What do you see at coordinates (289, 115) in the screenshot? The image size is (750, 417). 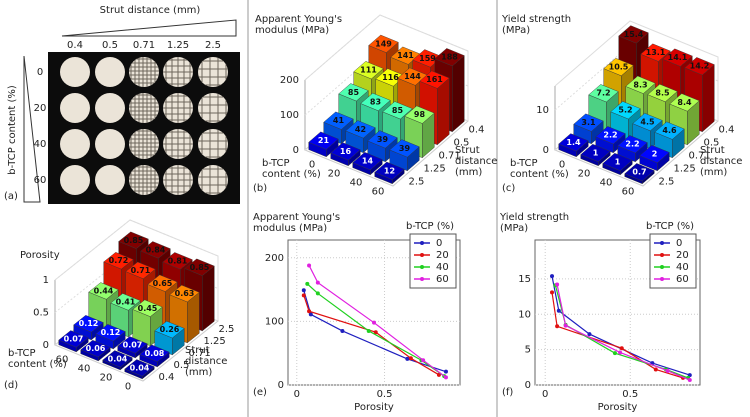 I see `z-tick-label: 100` at bounding box center [289, 115].